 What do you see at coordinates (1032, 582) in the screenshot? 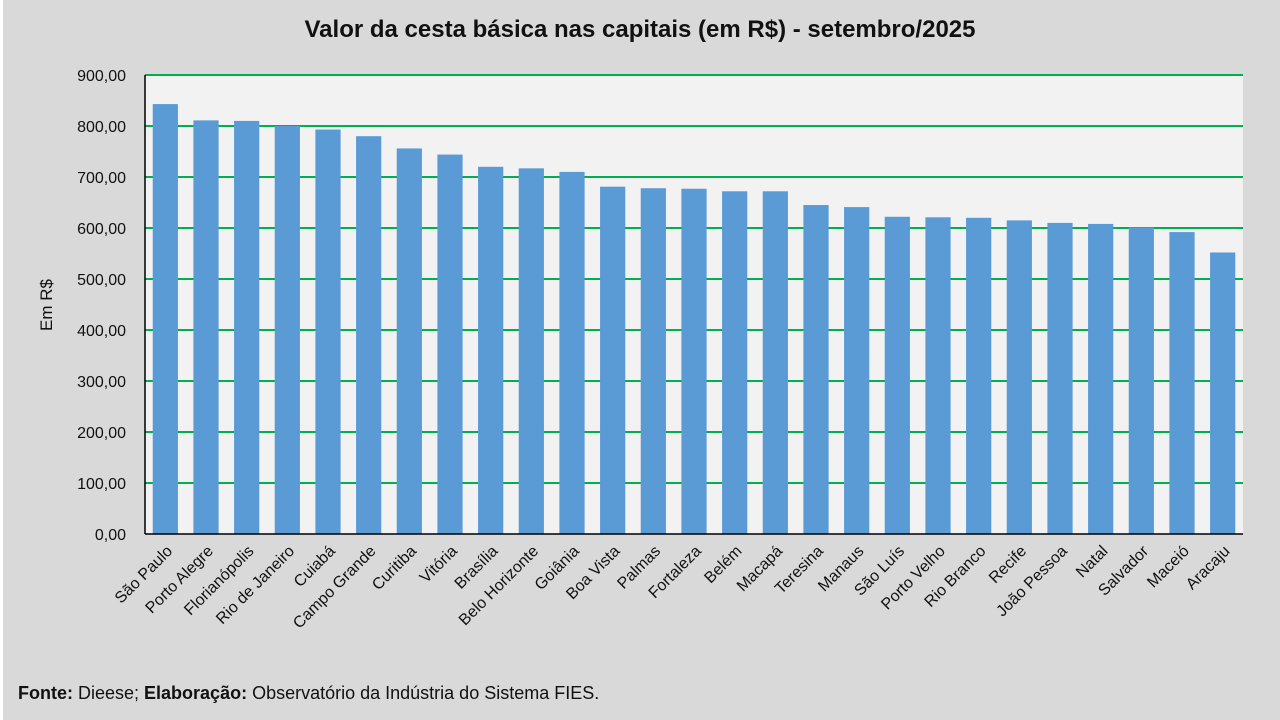
I see `x-tick-label: João Pessoa` at bounding box center [1032, 582].